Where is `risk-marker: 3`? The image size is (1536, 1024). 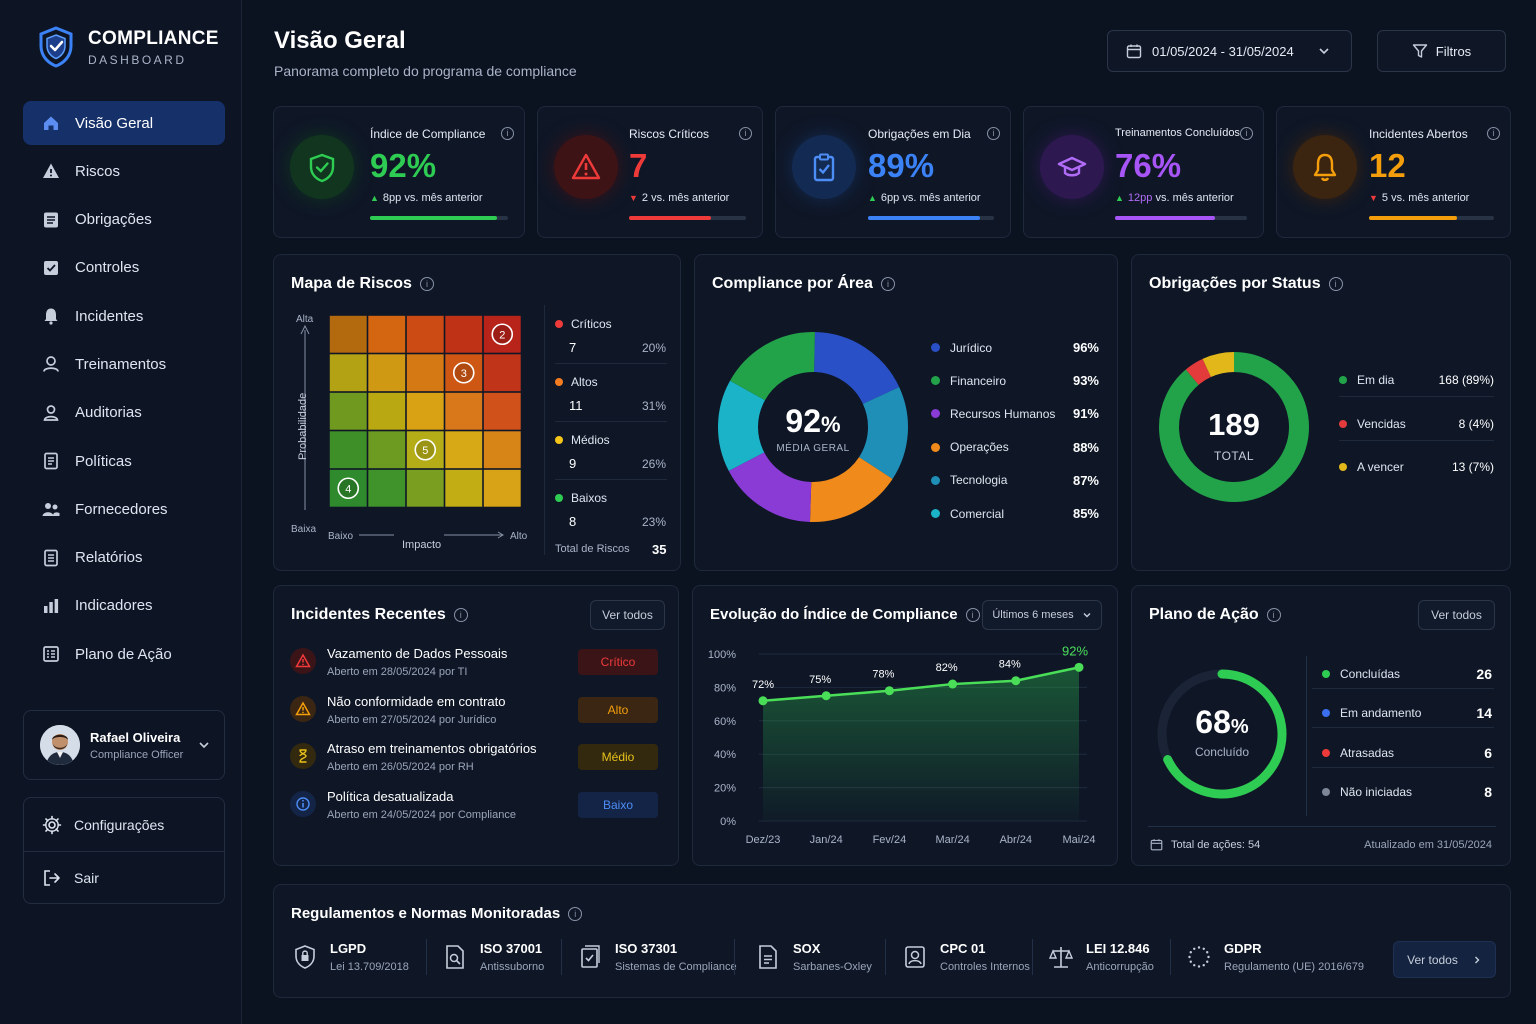
risk-marker: 3 is located at coordinates (463, 372).